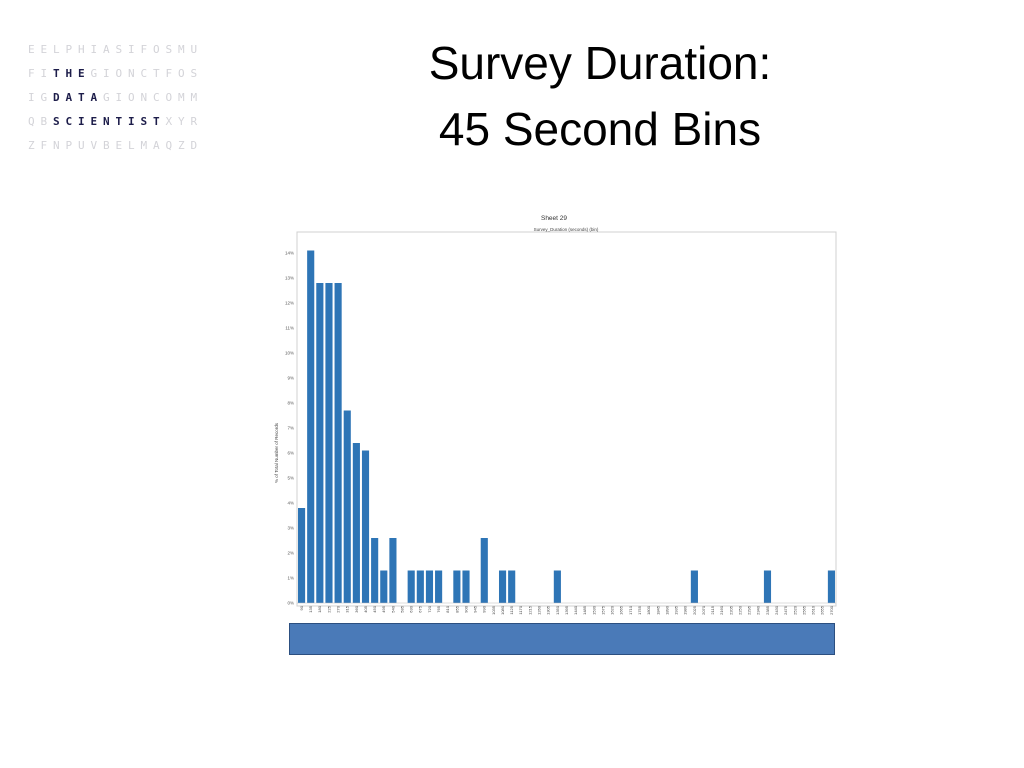 The width and height of the screenshot is (1024, 768). What do you see at coordinates (730, 610) in the screenshot?
I see `x-tick-label: 2205` at bounding box center [730, 610].